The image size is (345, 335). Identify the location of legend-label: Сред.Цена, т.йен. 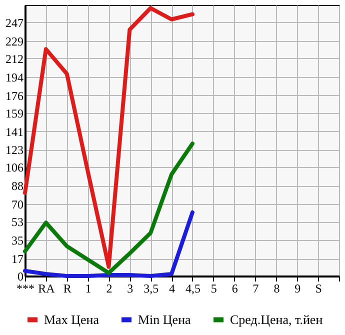
(276, 319).